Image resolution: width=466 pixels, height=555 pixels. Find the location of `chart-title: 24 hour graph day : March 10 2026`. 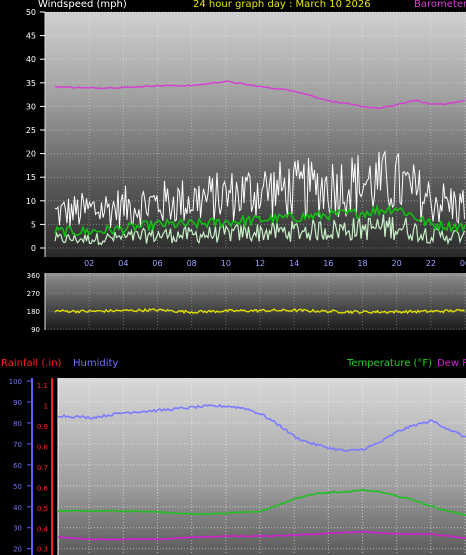

chart-title: 24 hour graph day : March 10 2026 is located at coordinates (282, 5).